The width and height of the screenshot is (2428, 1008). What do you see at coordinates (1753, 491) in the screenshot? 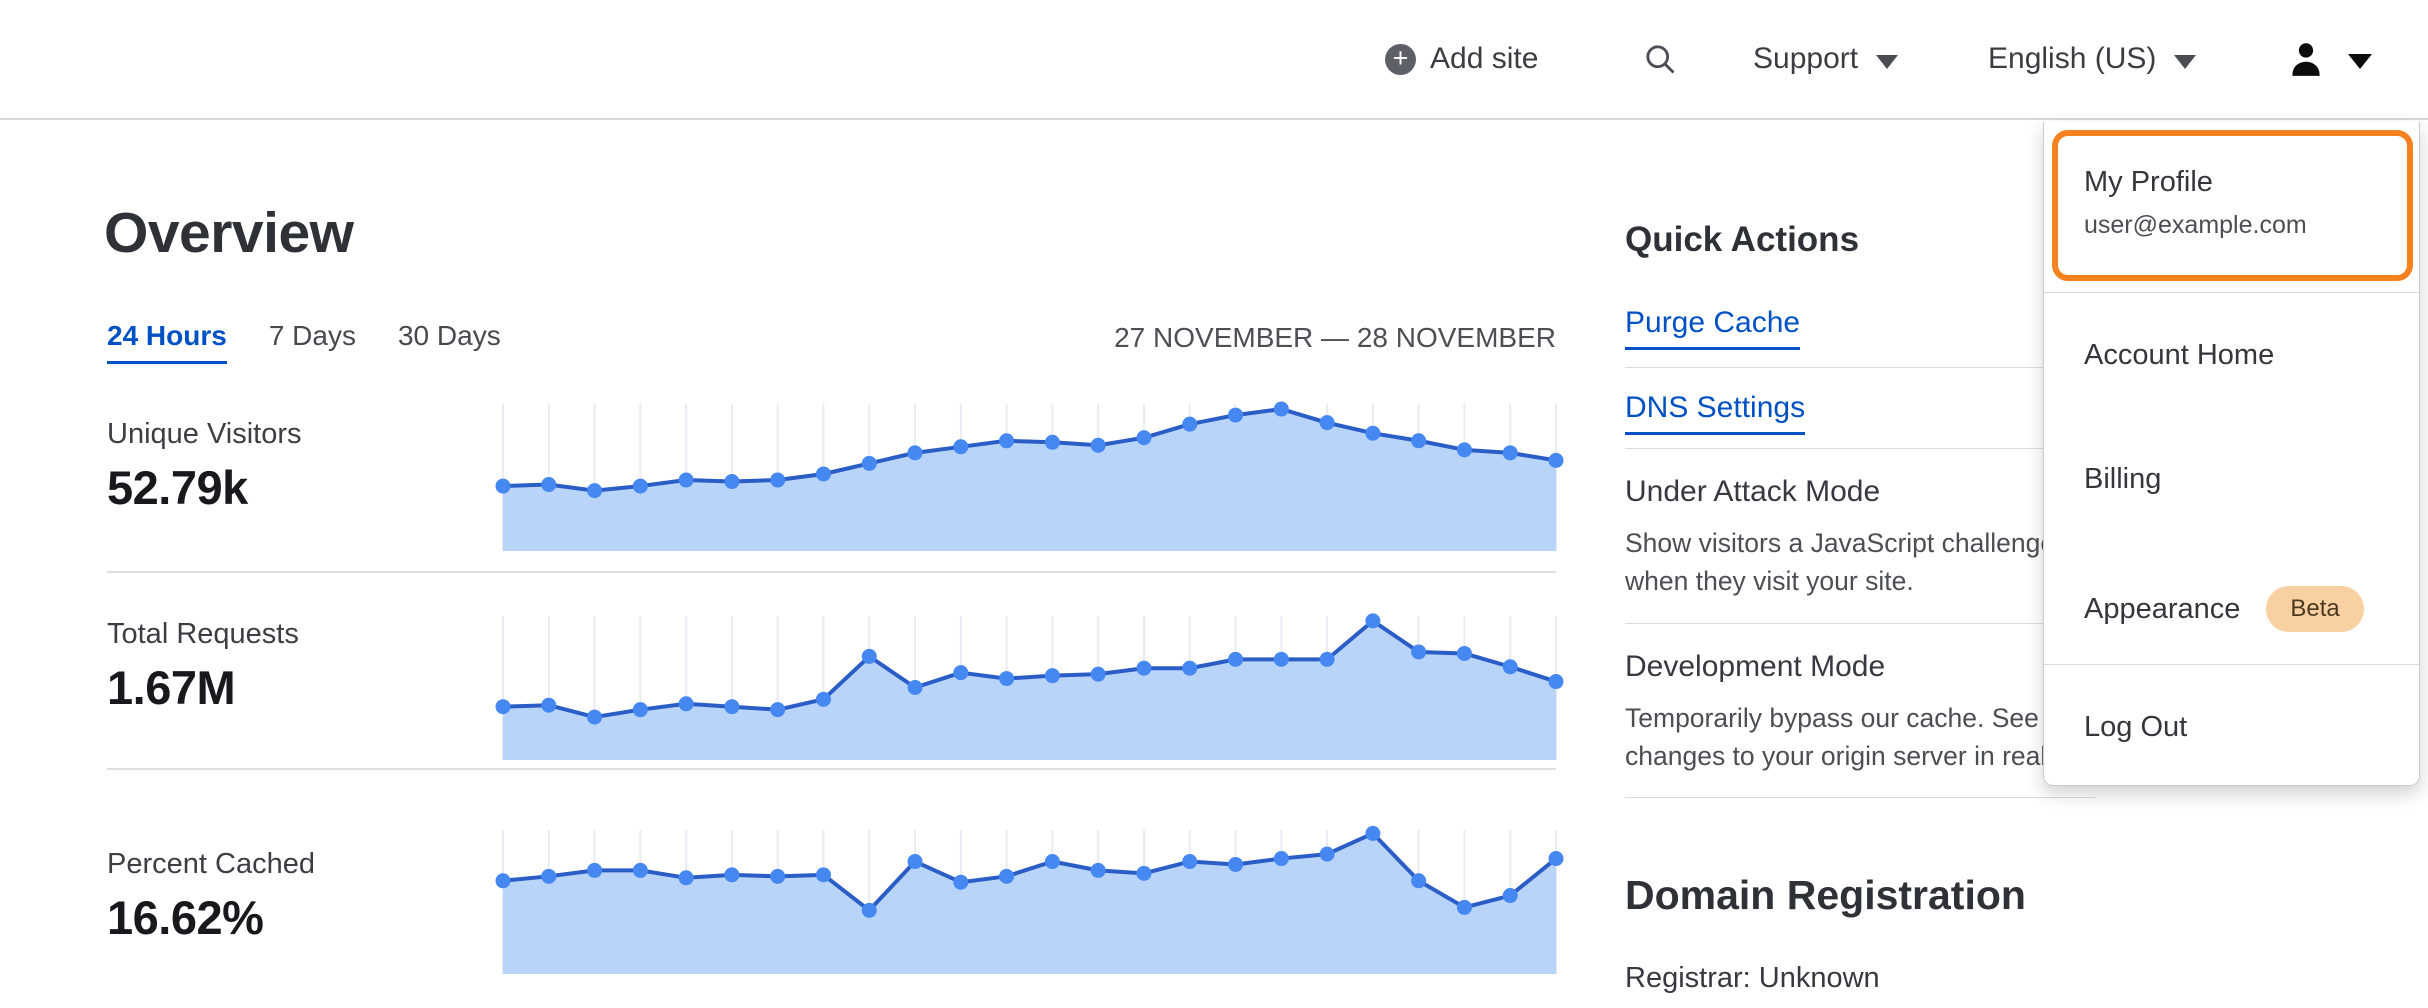
I see `under-attack-mode-title: Under Attack Mode` at bounding box center [1753, 491].